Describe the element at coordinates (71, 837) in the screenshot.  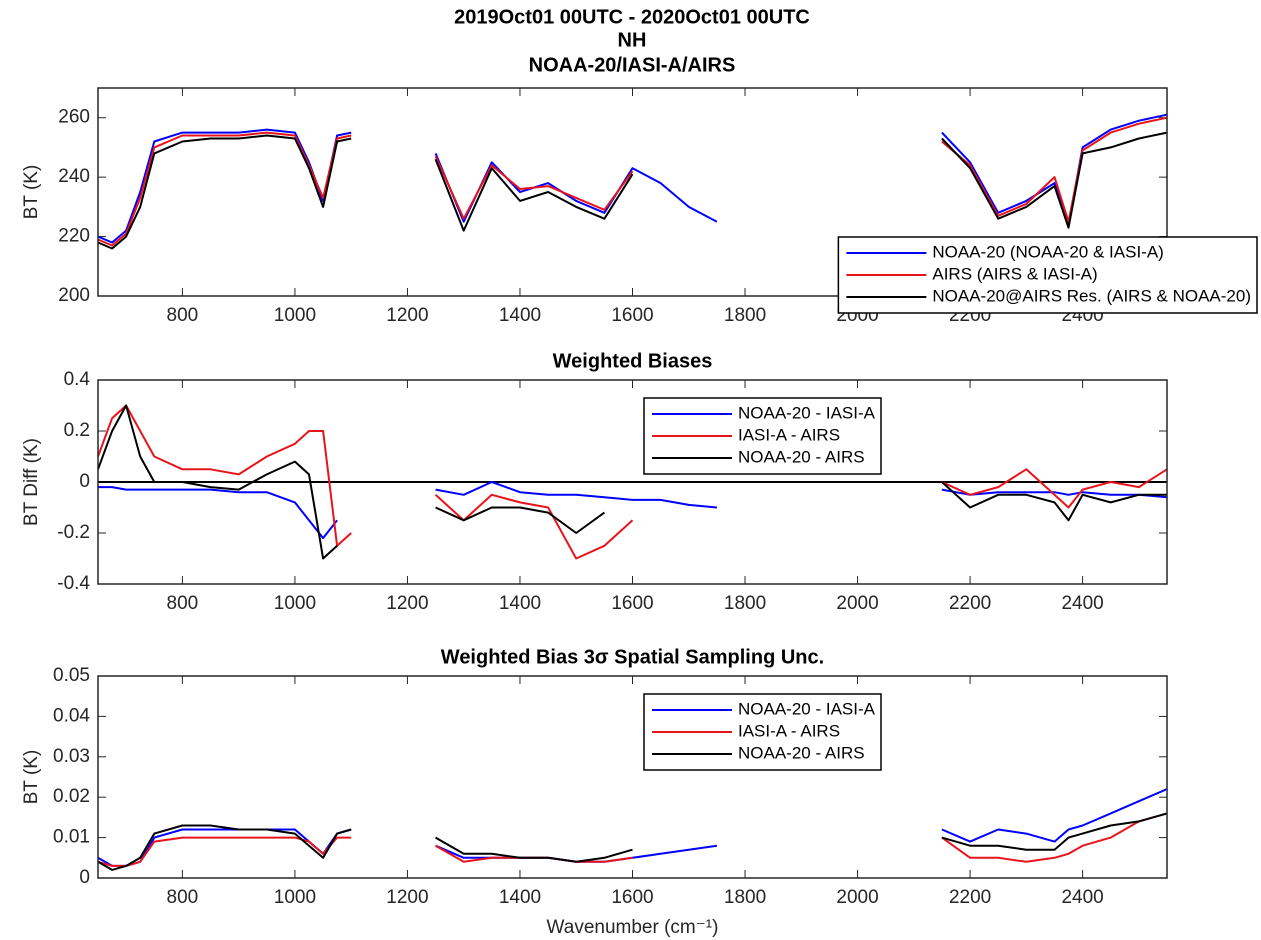
I see `y-tick-label: 0.01` at that location.